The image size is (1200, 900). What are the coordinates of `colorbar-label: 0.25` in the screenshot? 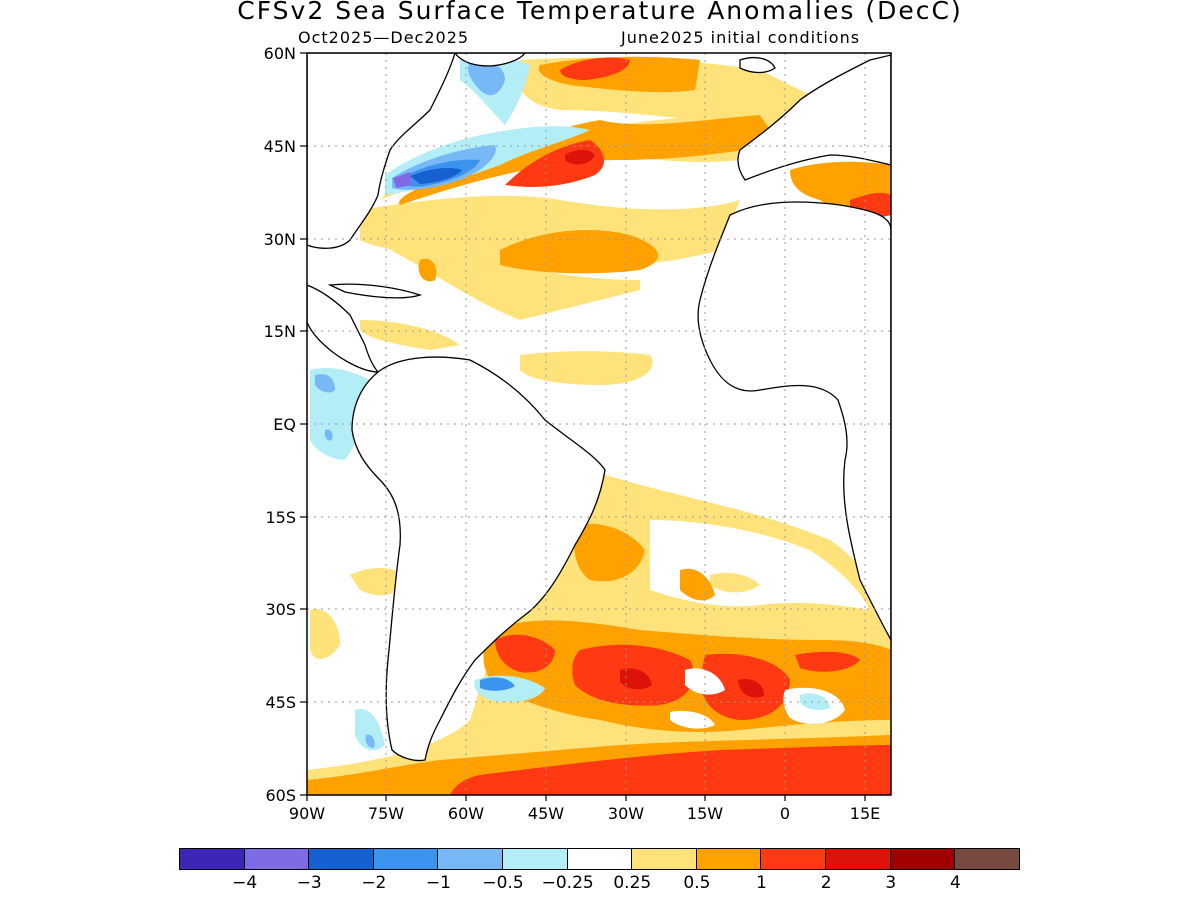 It's located at (632, 883).